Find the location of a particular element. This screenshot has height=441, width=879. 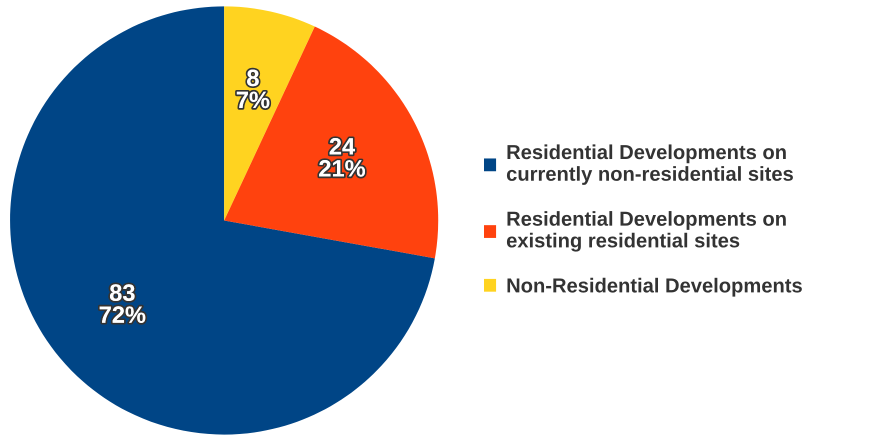

legend-label: Non-Residential Developments is located at coordinates (654, 287).